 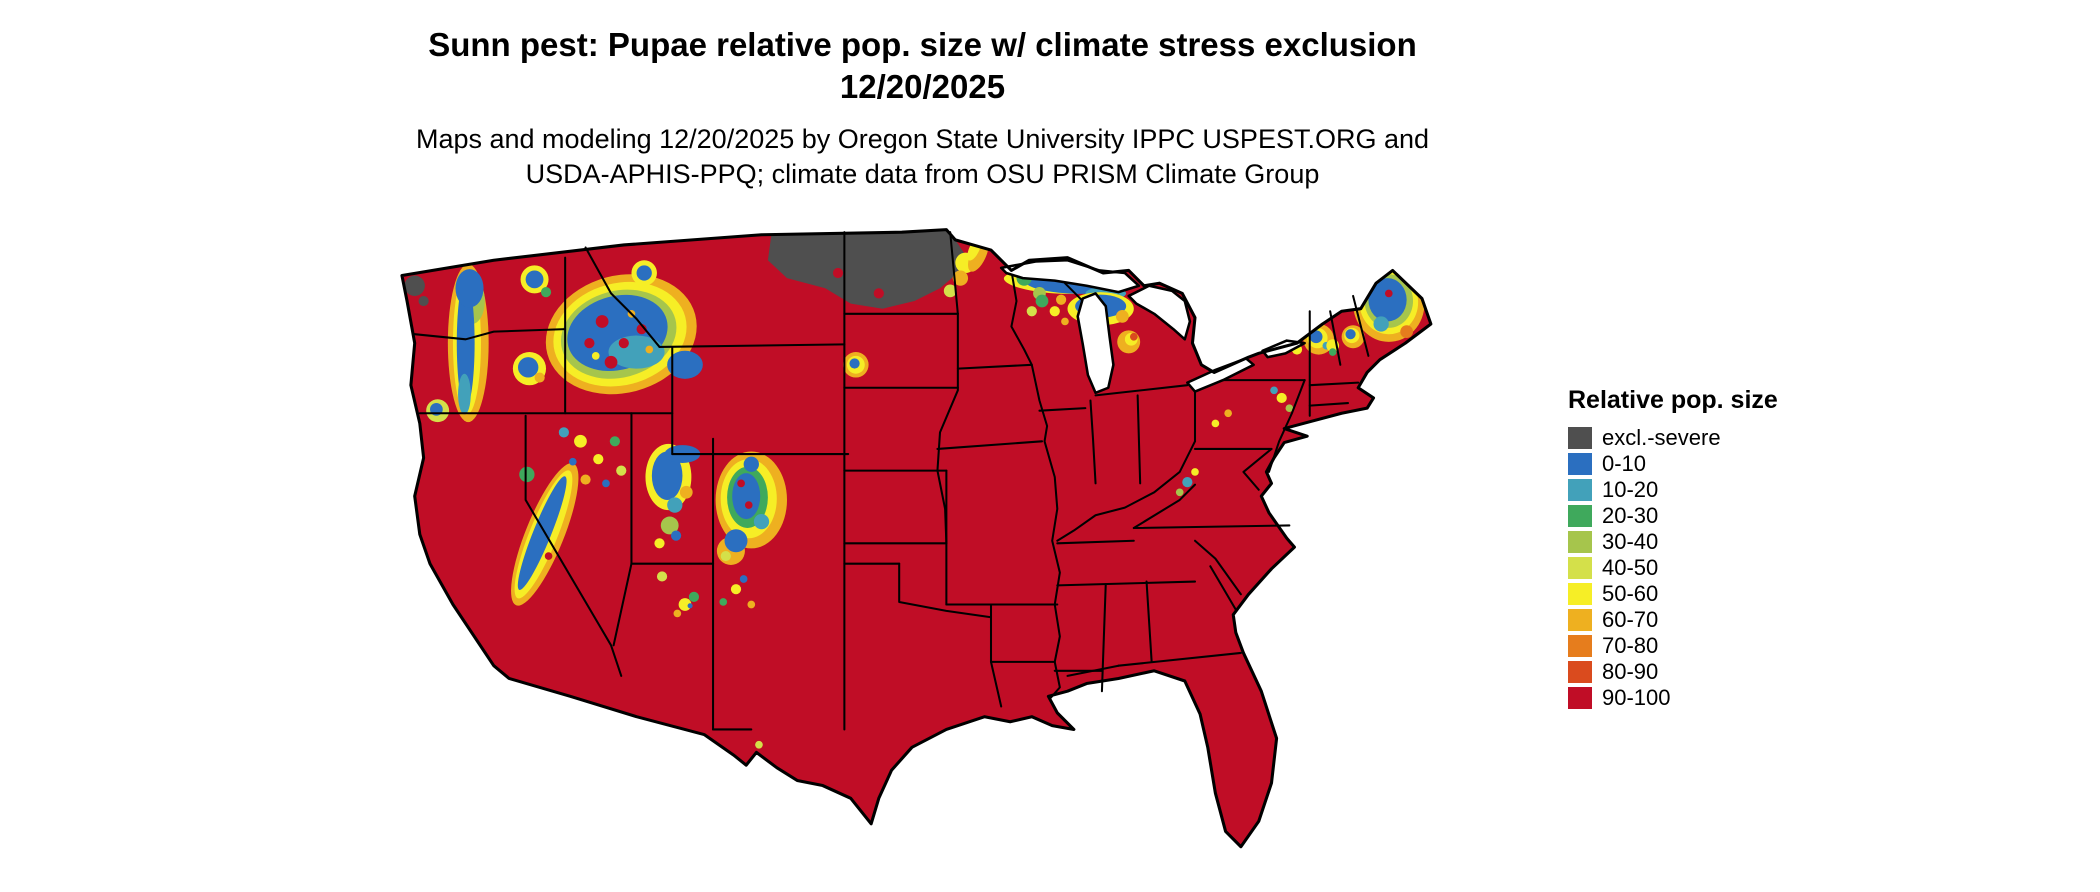 I want to click on title-line-2: 12/20/2025, so click(x=922, y=86).